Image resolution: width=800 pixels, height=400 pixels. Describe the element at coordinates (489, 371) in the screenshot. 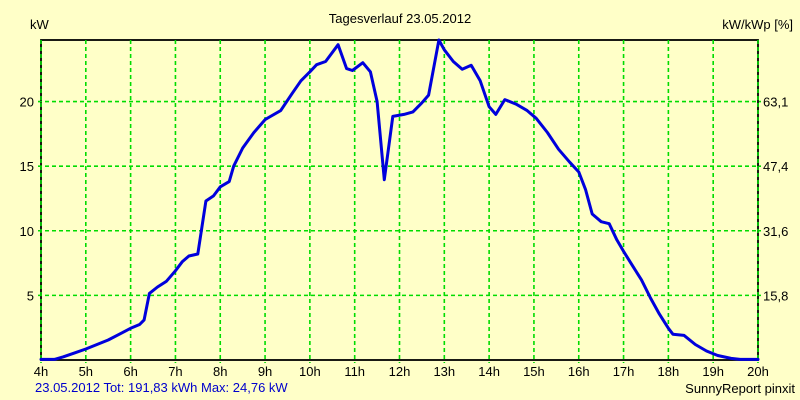

I see `x-tick-label: 14h` at that location.